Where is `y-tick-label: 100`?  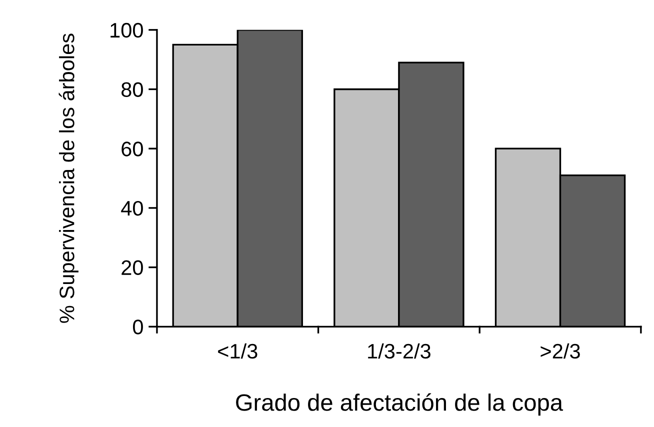 y-tick-label: 100 is located at coordinates (126, 30).